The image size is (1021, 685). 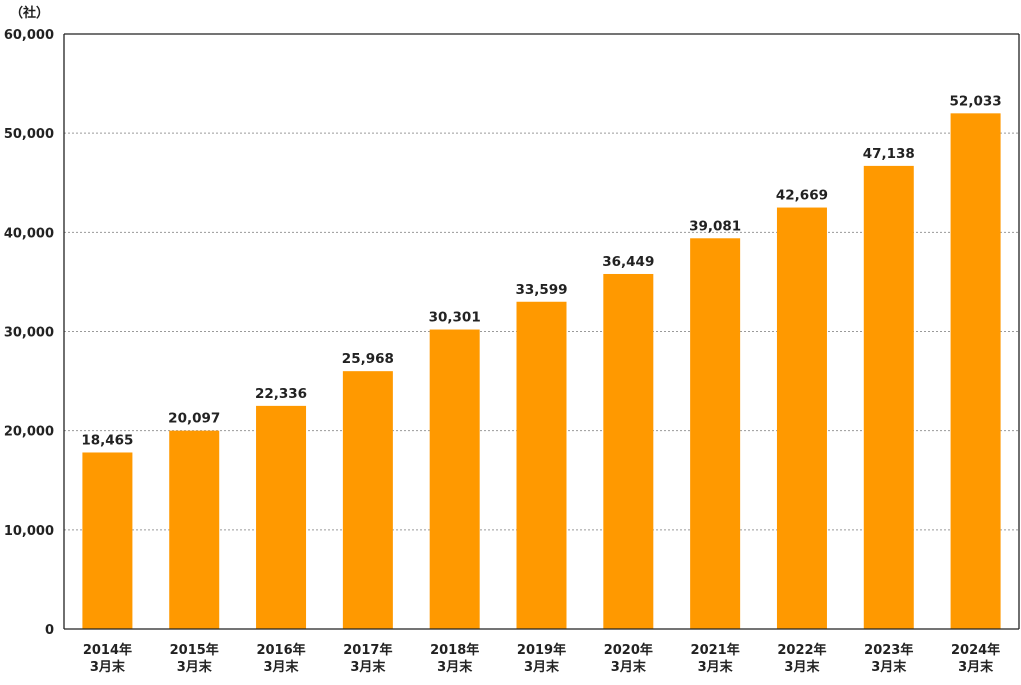 What do you see at coordinates (715, 226) in the screenshot?
I see `data-label: 39,081` at bounding box center [715, 226].